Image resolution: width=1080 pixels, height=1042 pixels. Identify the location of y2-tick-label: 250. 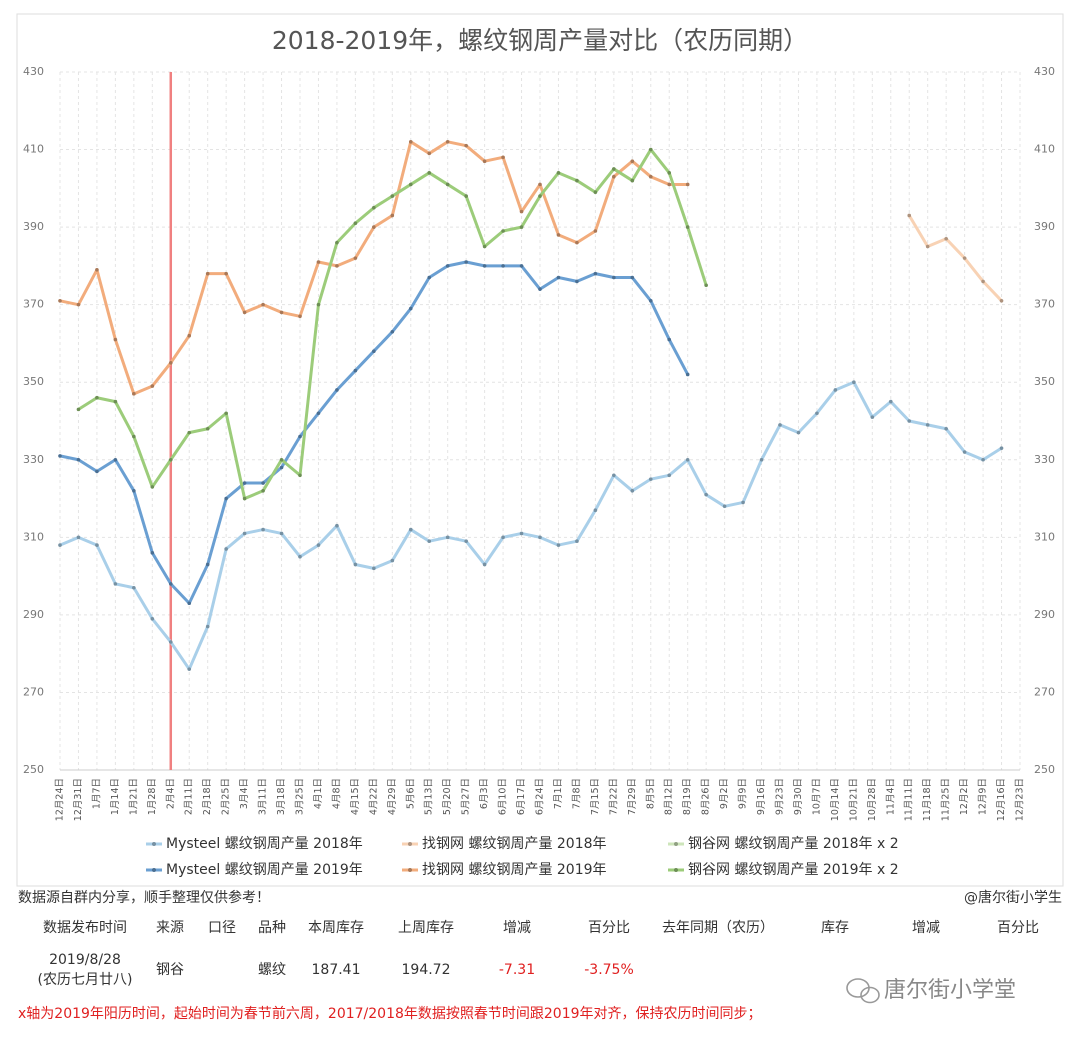
(1044, 769).